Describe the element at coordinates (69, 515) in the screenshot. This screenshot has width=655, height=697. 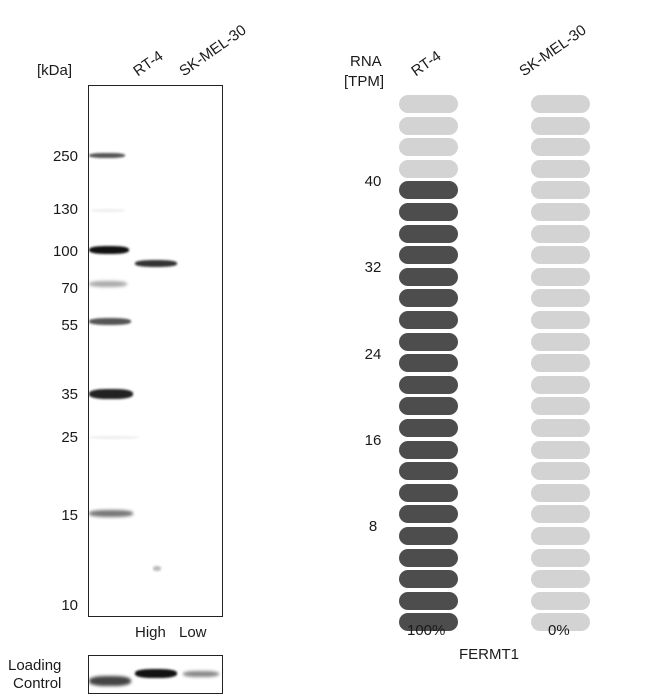
I see `marker-15: 15` at that location.